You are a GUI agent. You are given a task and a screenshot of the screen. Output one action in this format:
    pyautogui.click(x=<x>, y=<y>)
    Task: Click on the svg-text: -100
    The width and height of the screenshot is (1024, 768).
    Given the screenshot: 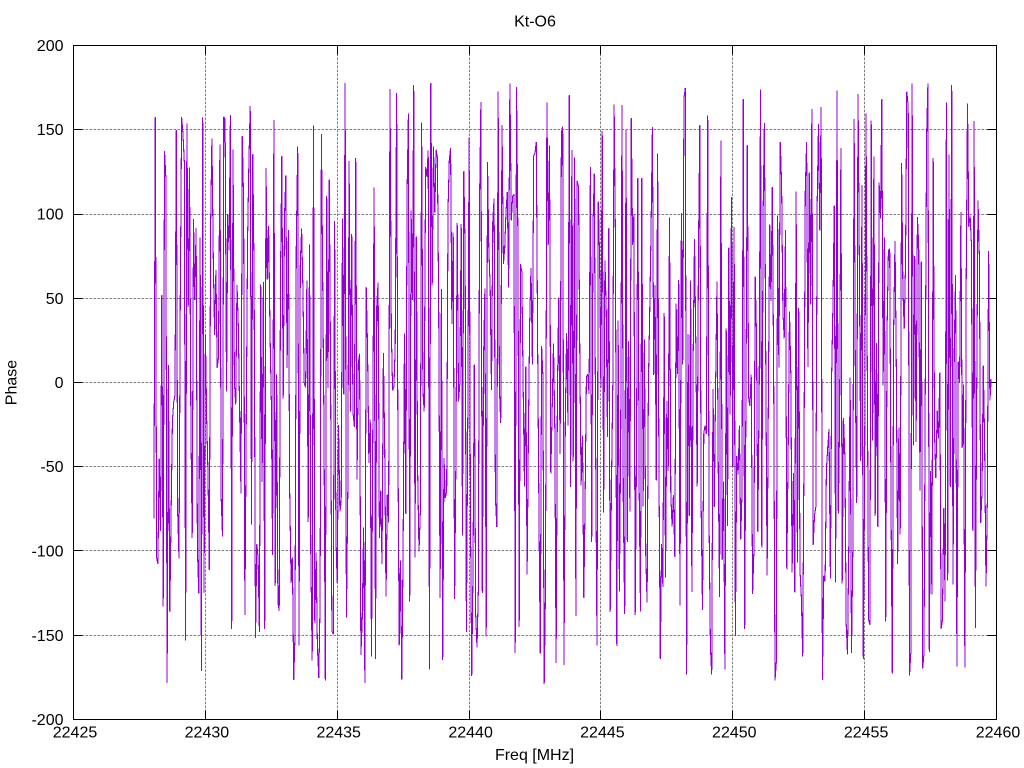 What is the action you would take?
    pyautogui.click(x=47, y=552)
    